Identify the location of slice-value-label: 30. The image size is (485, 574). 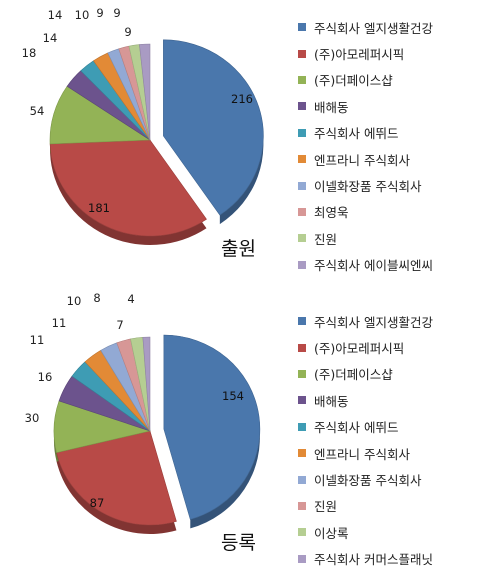
(32, 418).